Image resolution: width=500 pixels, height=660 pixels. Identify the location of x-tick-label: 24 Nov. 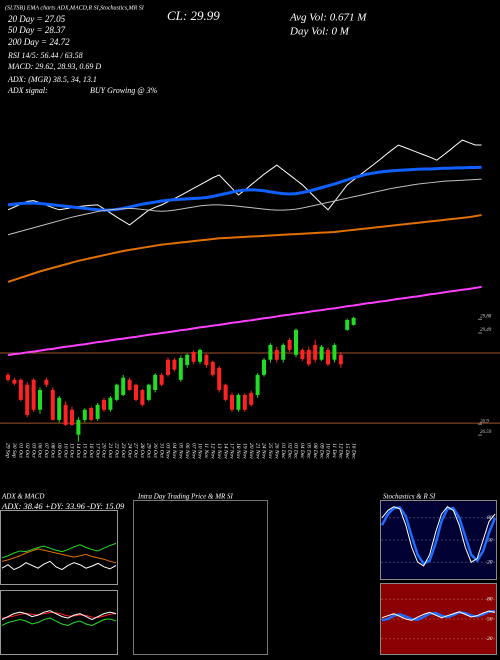
(264, 451).